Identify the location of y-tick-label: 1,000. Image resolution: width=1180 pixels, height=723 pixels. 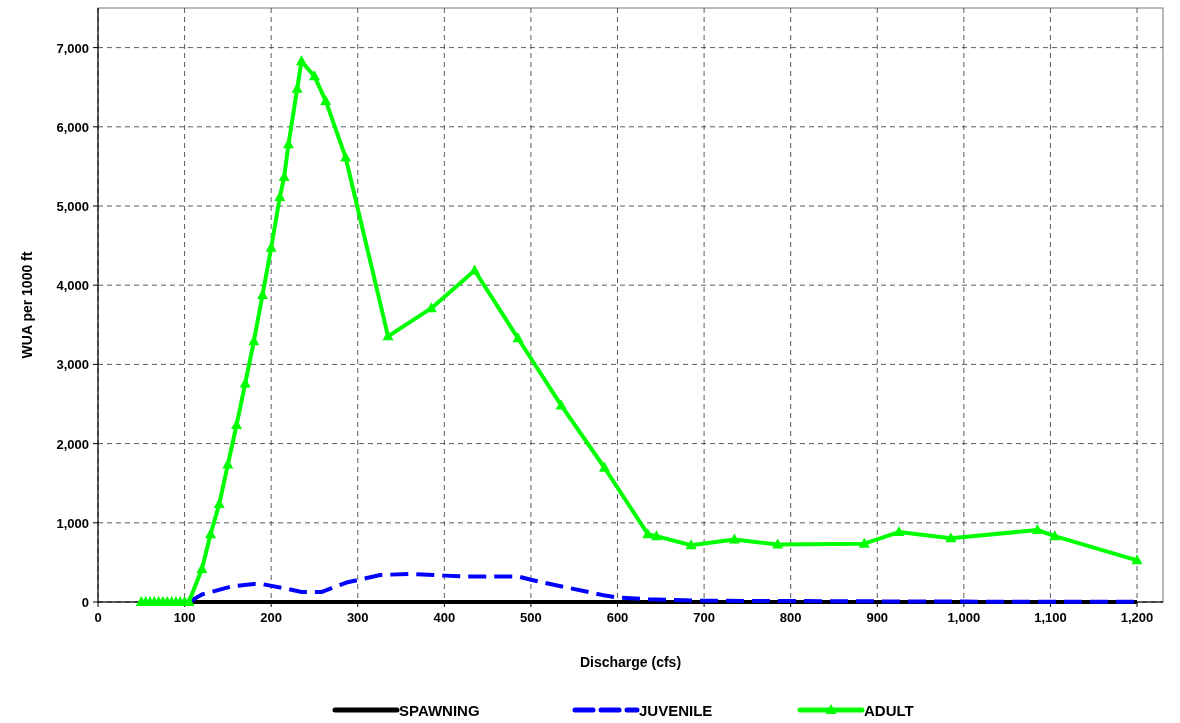
(72, 523).